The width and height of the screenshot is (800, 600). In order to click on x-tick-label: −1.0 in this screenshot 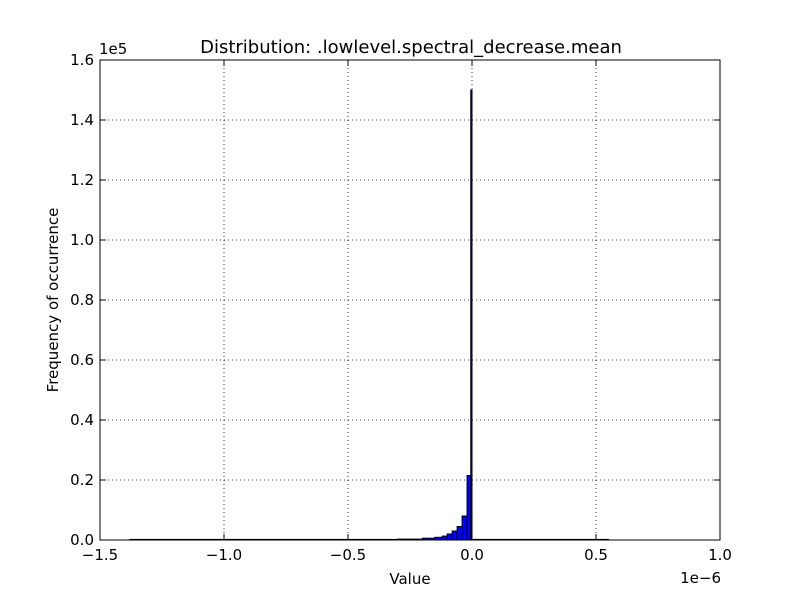, I will do `click(224, 555)`.